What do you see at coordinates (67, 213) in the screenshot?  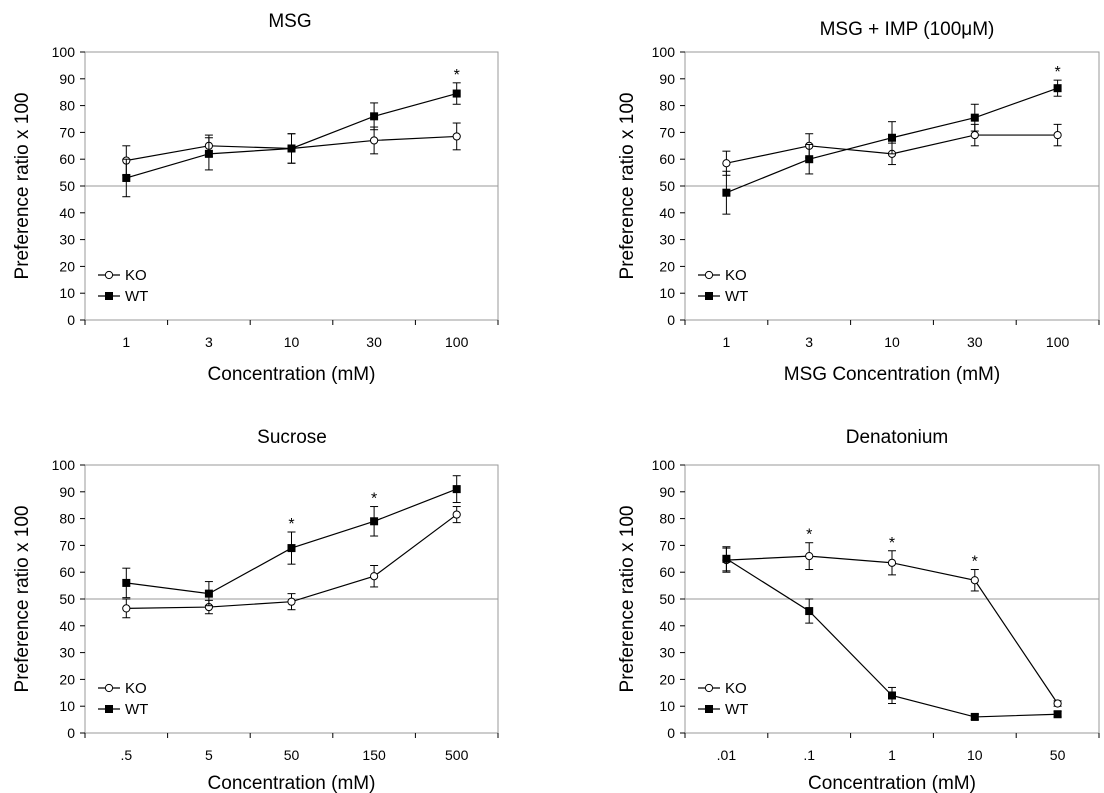 I see `y-tick-label: 40` at bounding box center [67, 213].